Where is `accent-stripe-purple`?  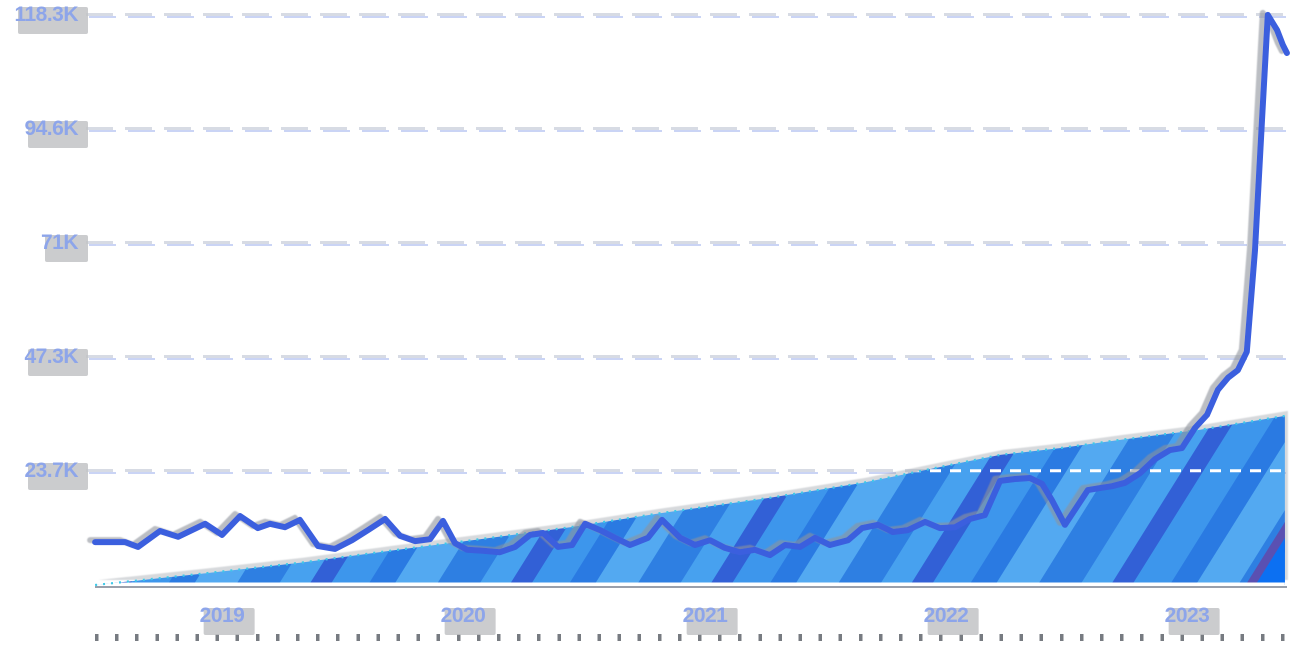
accent-stripe-purple is located at coordinates (1241, 518).